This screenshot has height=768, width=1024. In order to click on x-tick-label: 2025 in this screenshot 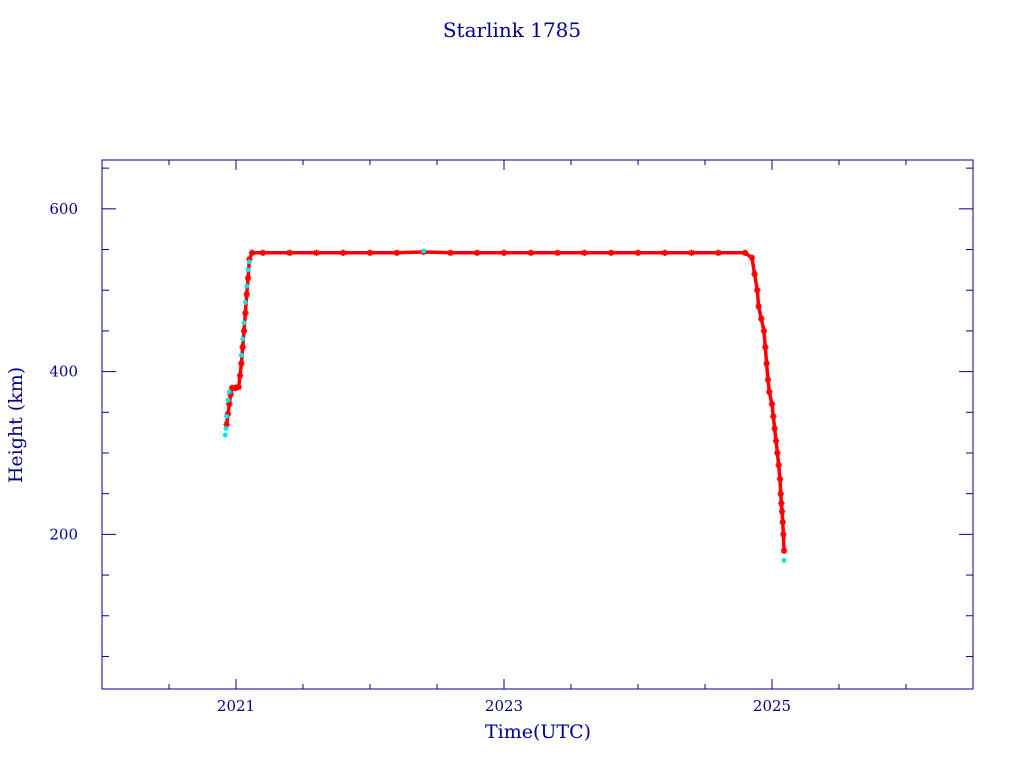, I will do `click(772, 706)`.